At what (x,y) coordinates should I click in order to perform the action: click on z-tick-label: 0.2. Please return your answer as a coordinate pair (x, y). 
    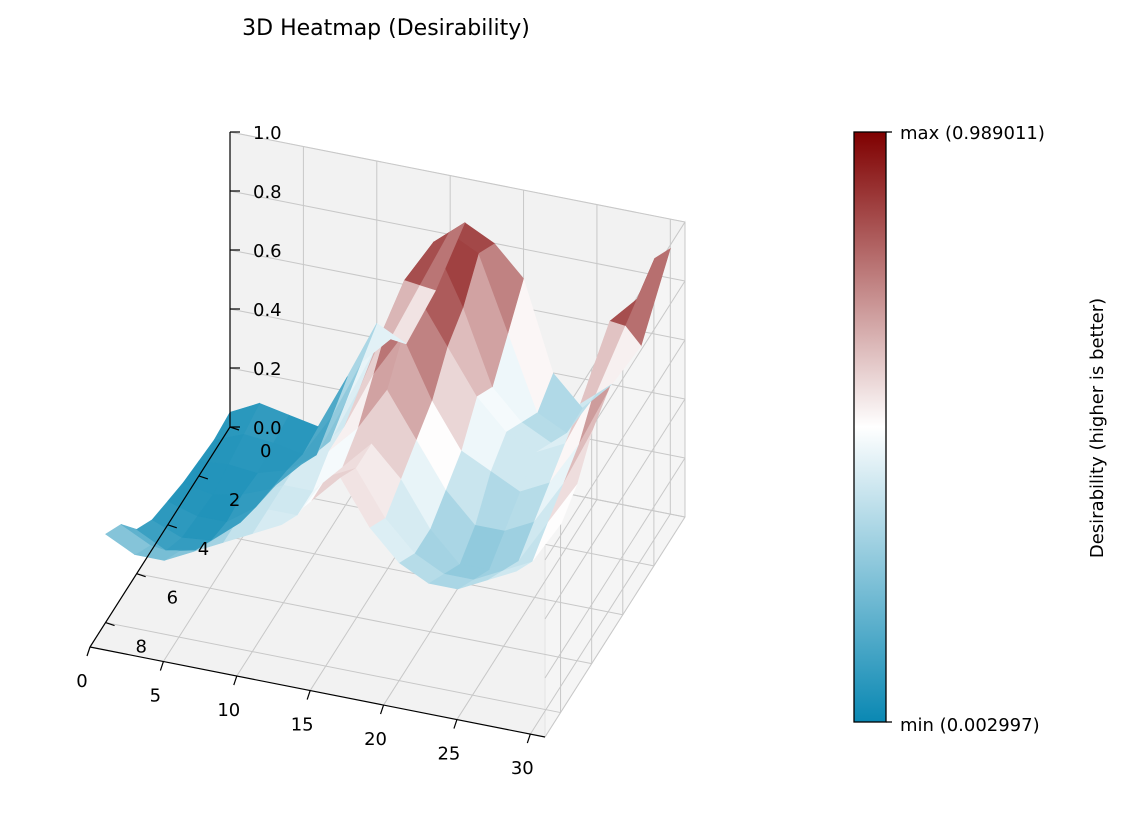
    Looking at the image, I should click on (267, 369).